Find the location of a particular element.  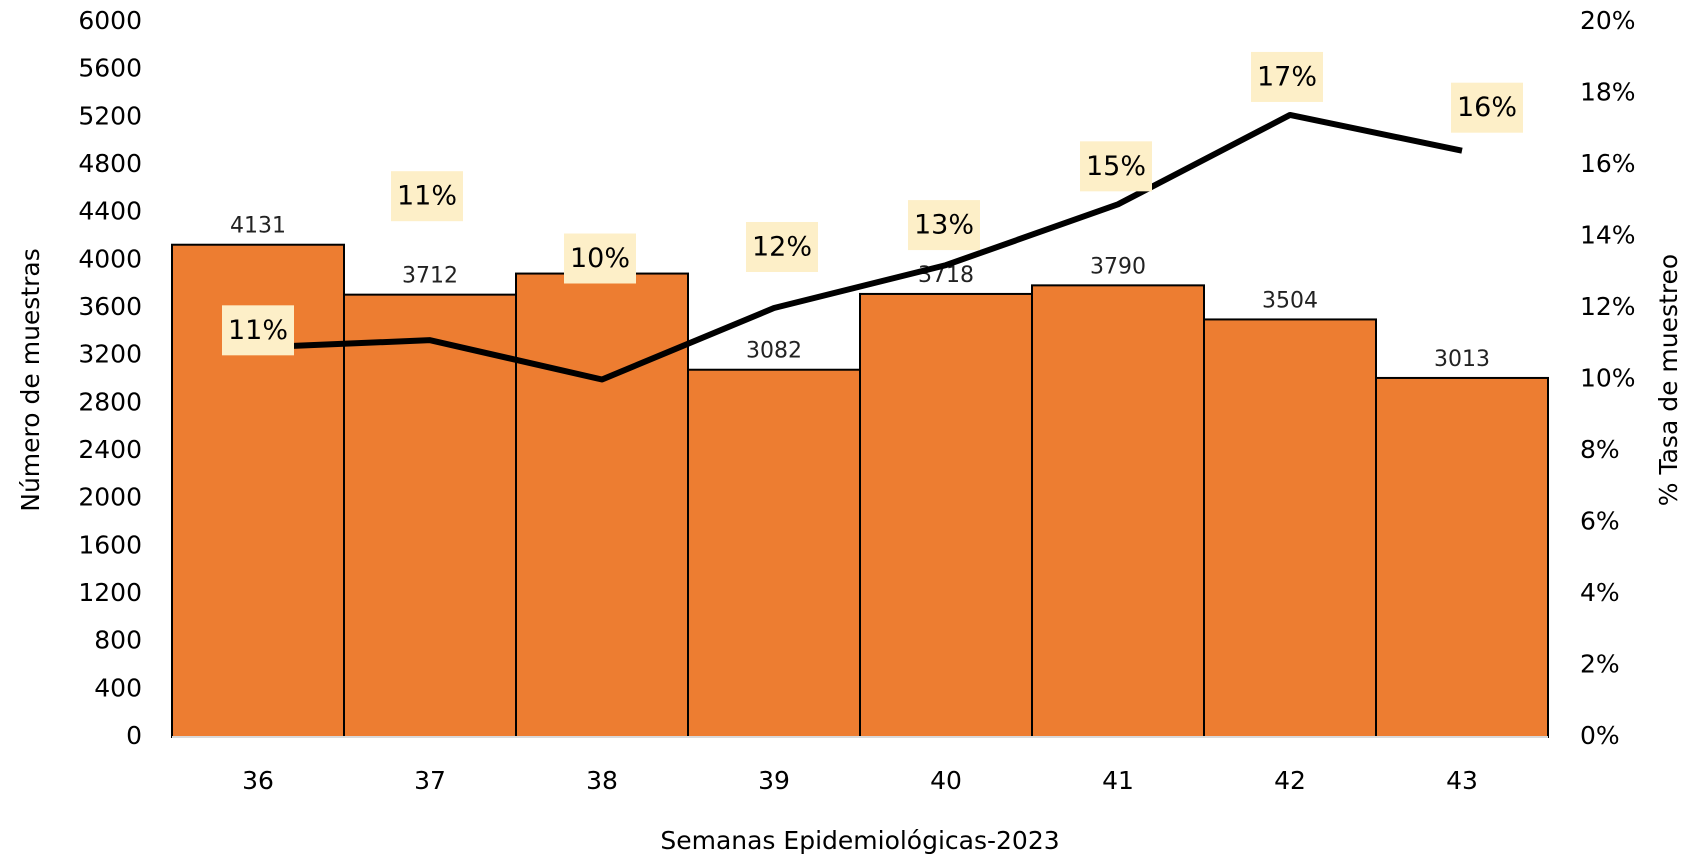

y2-tick-label: 18% is located at coordinates (1608, 92).